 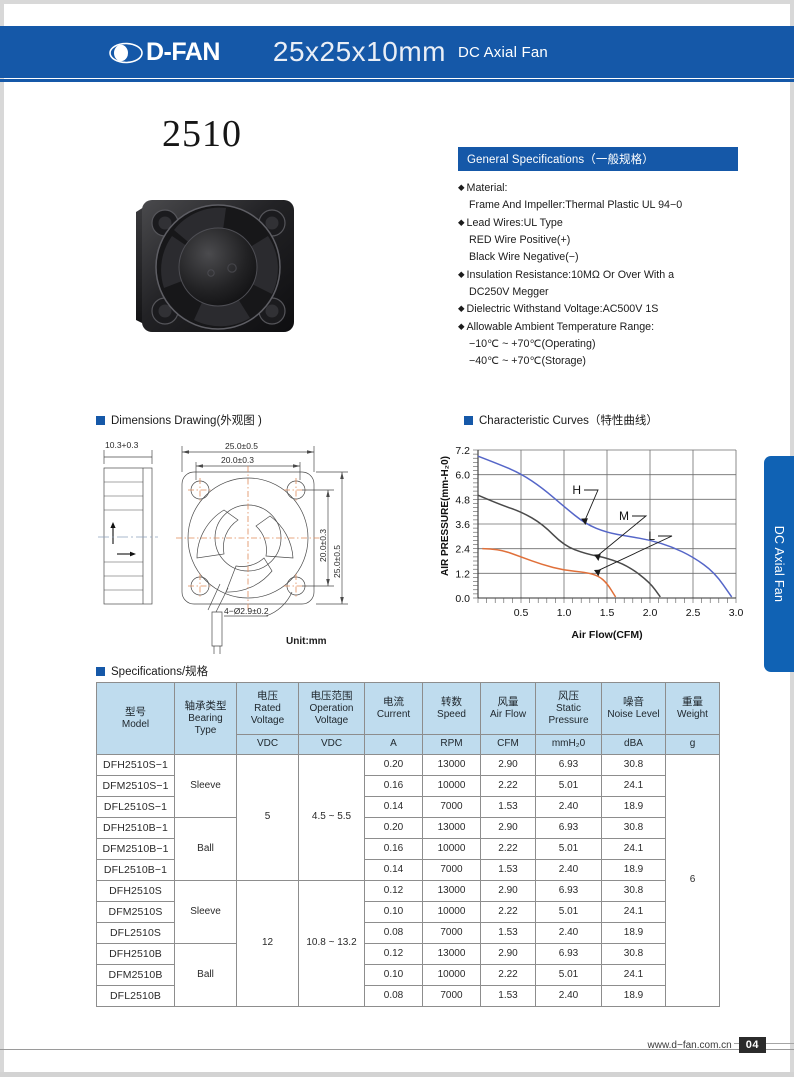 I want to click on side-tab-dc-axial-fan: DC Axial Fan, so click(x=779, y=564).